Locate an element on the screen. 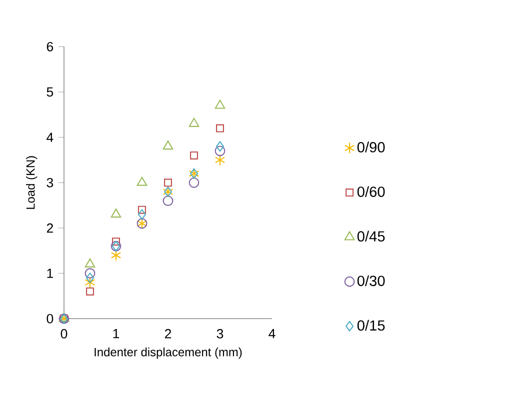  legend-label: 0/15 is located at coordinates (371, 325).